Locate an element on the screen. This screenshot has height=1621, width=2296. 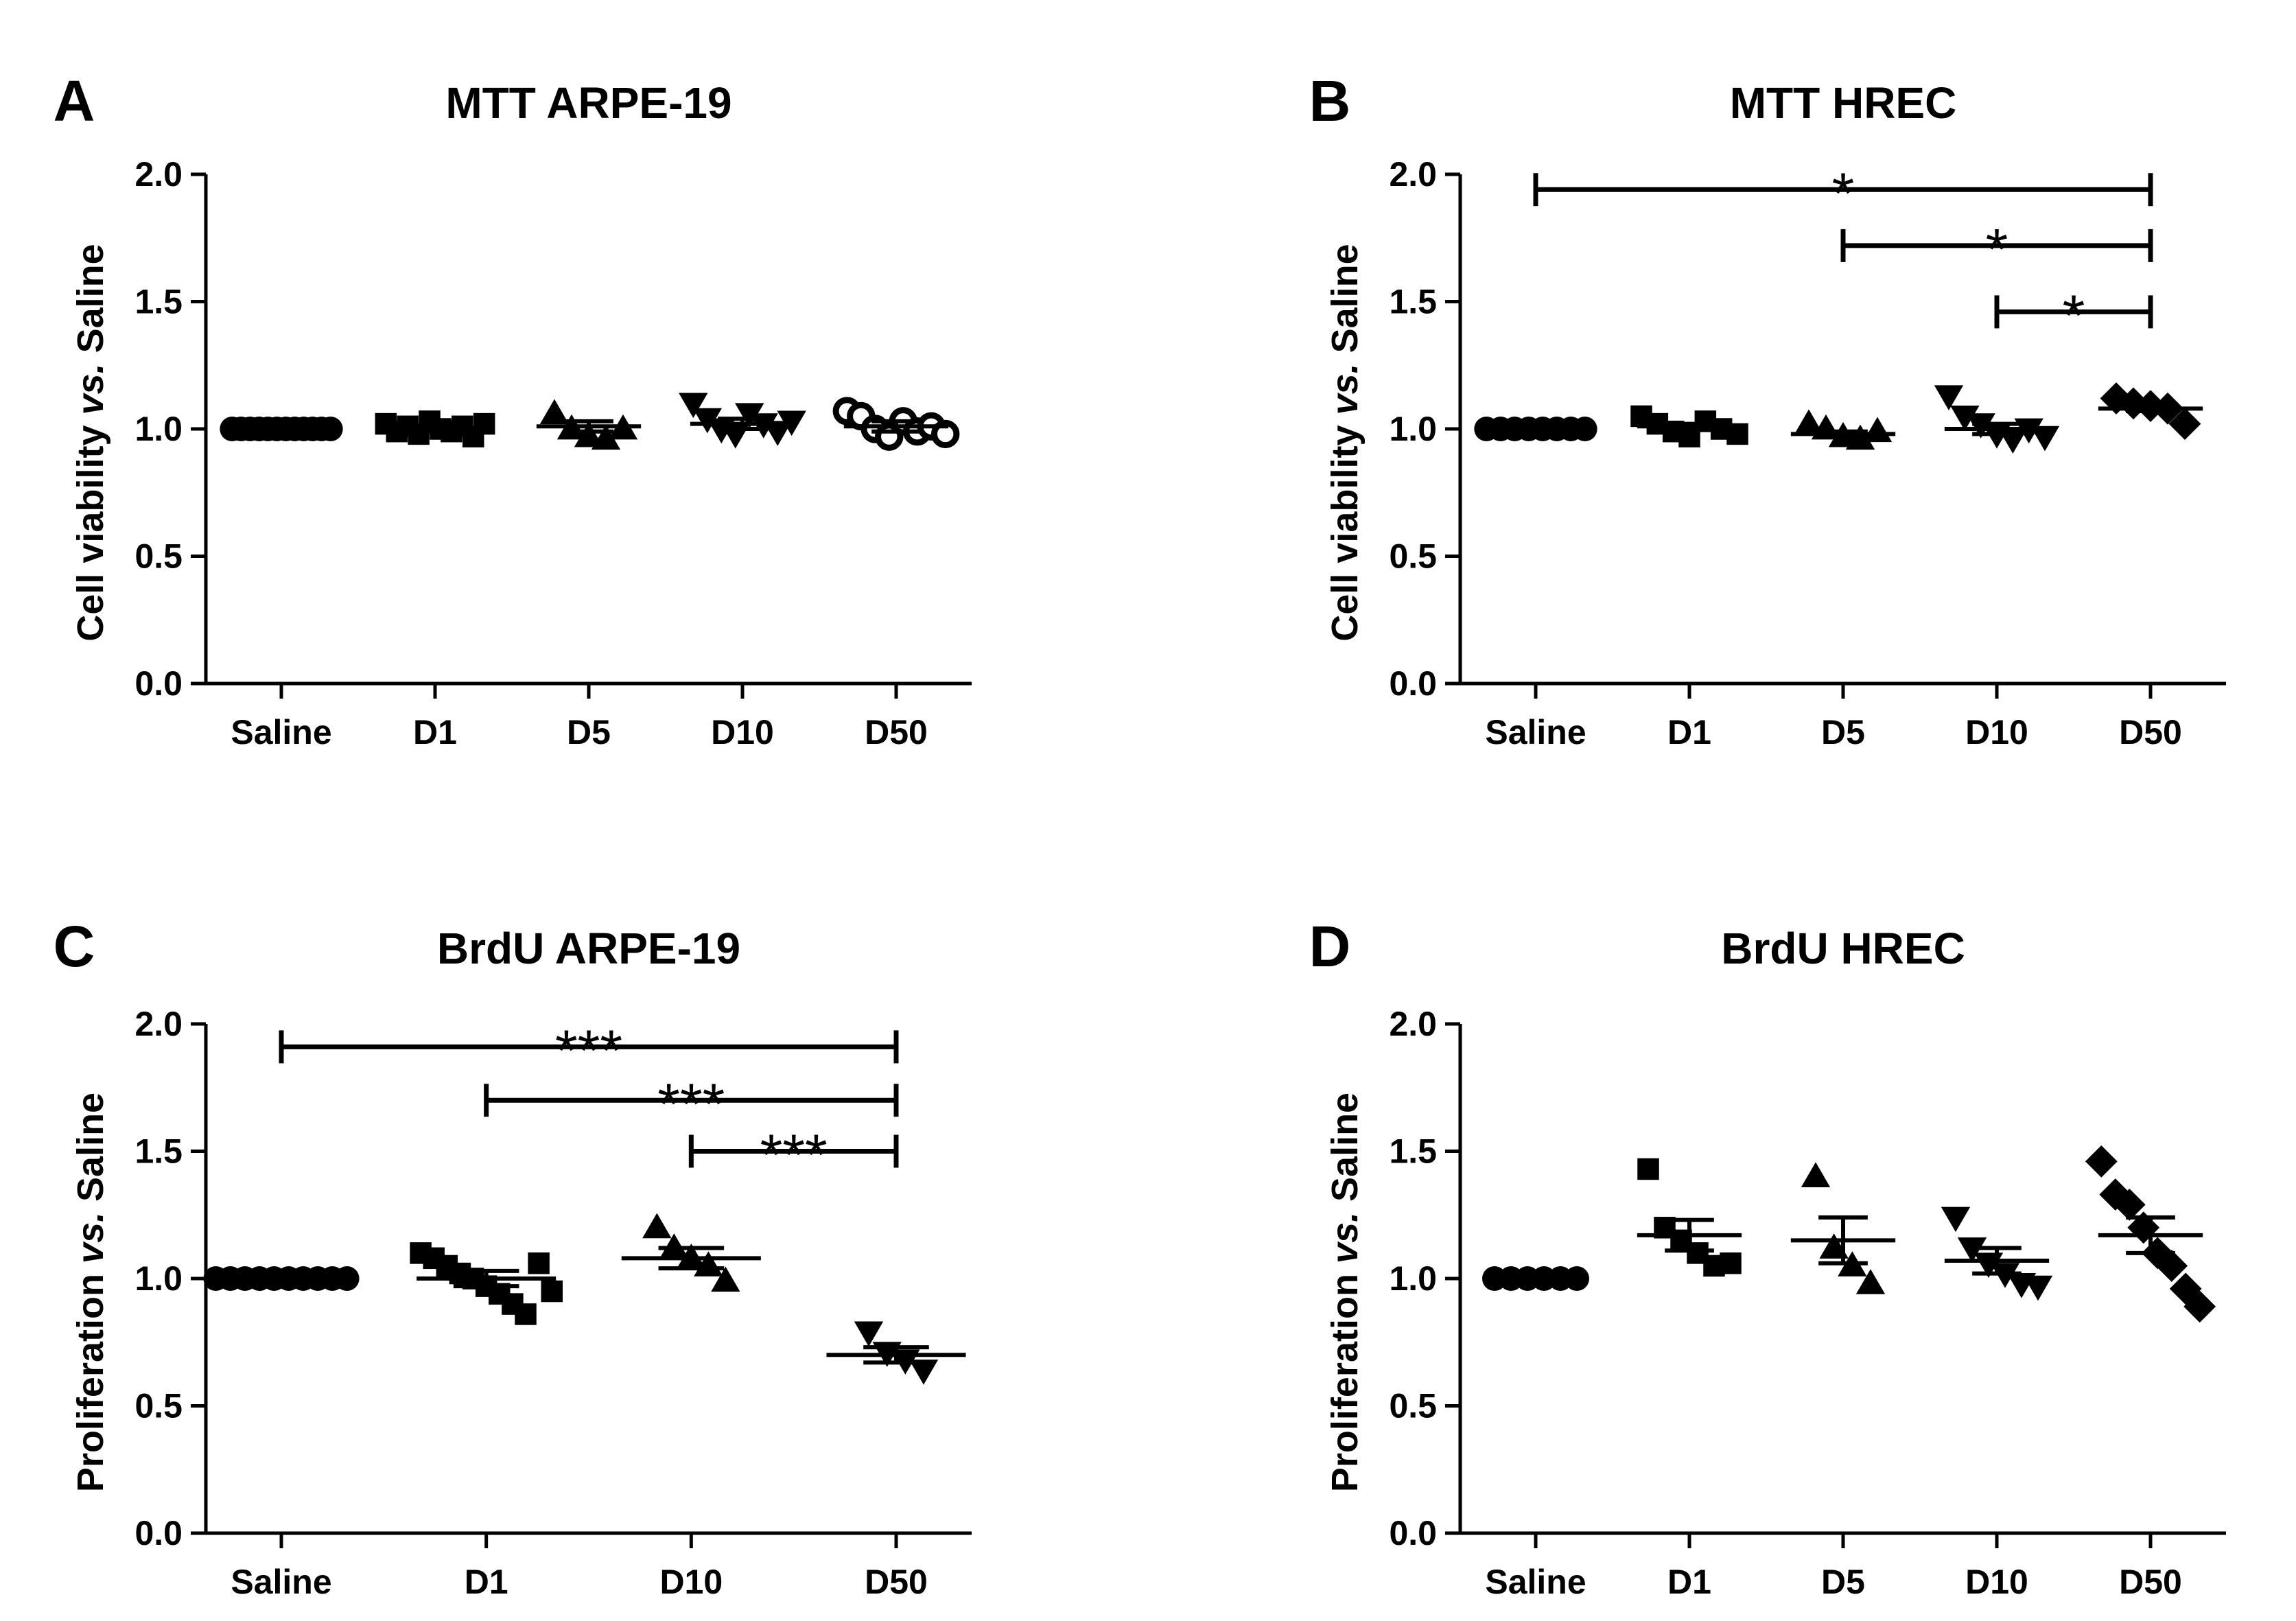
panel-title: BrdU ARPE-19 is located at coordinates (588, 948).